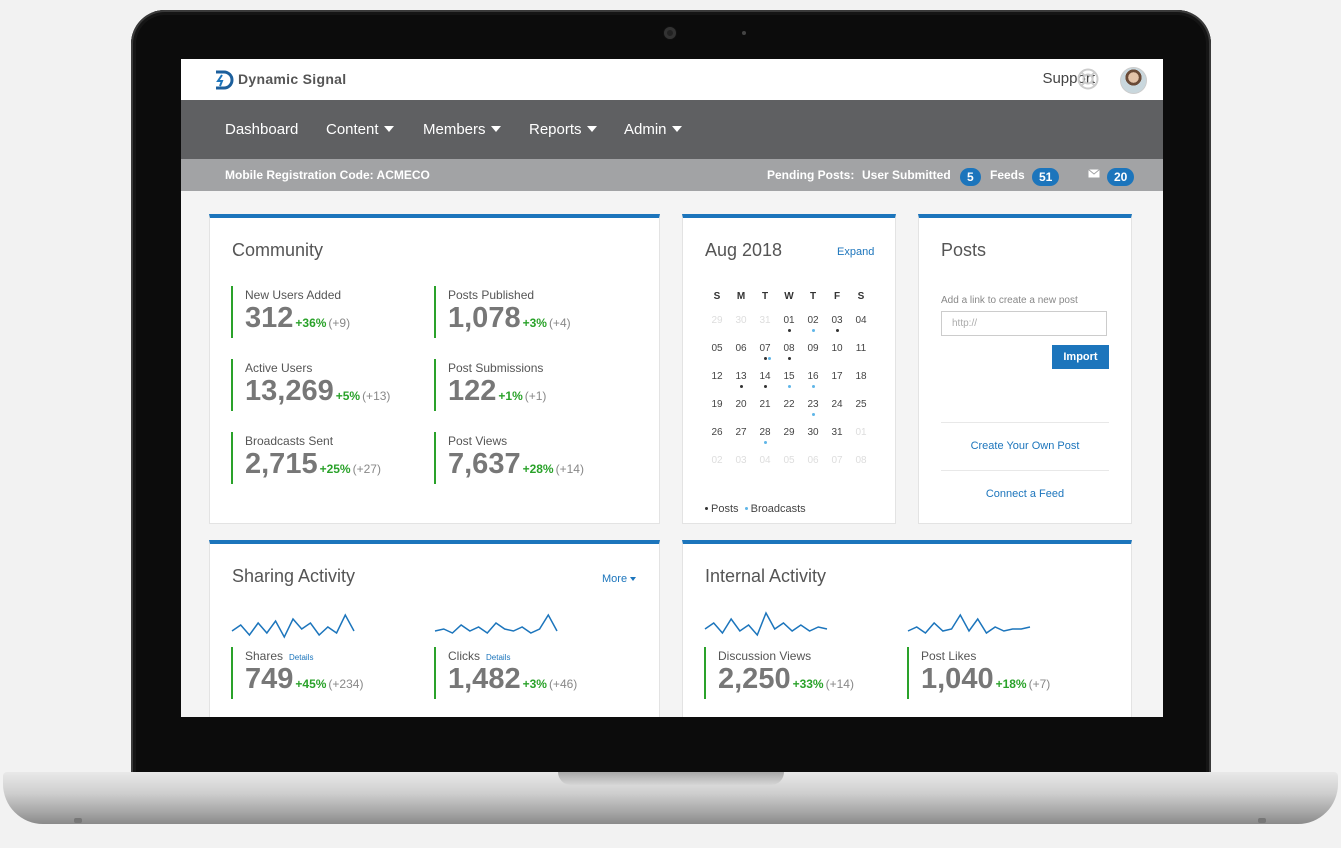 The height and width of the screenshot is (848, 1341). Describe the element at coordinates (744, 250) in the screenshot. I see `calendar-month: Aug 2018` at that location.